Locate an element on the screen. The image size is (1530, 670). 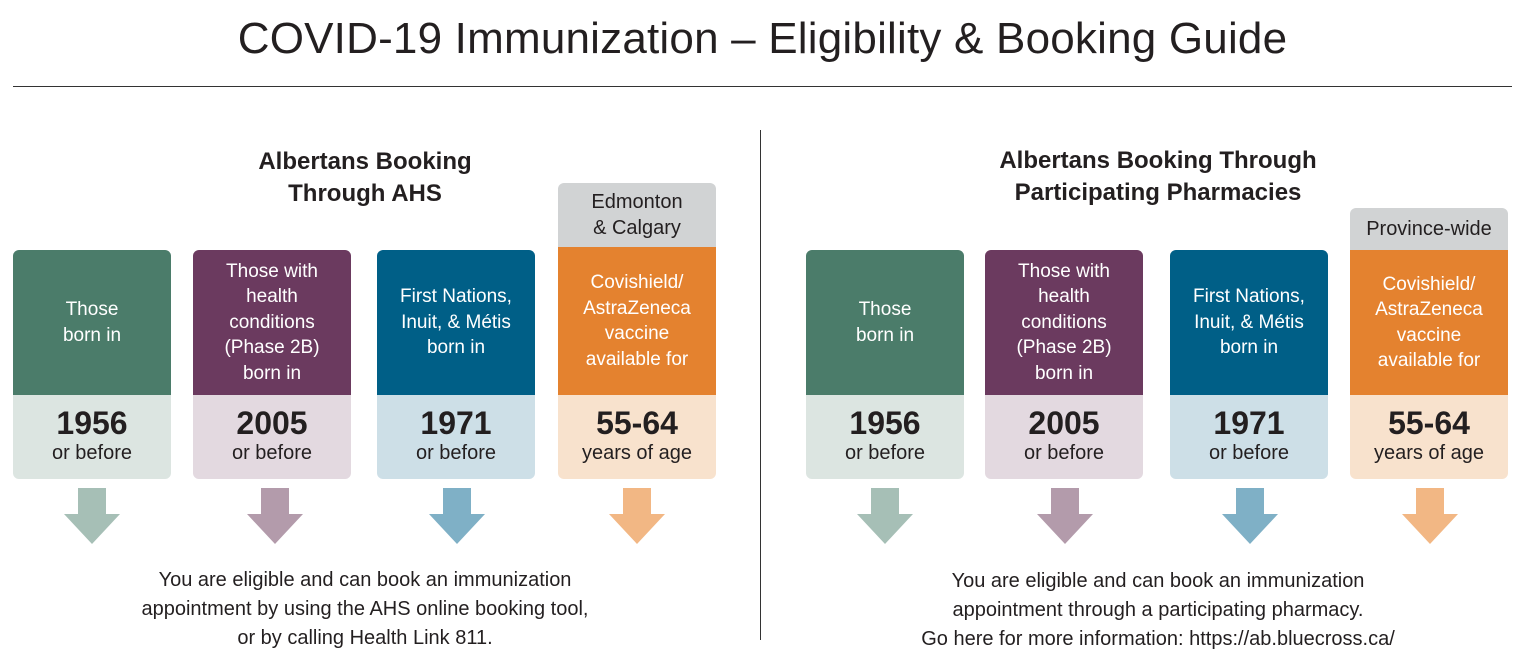
footer-line: or by calling Health Link 811. is located at coordinates (365, 638).